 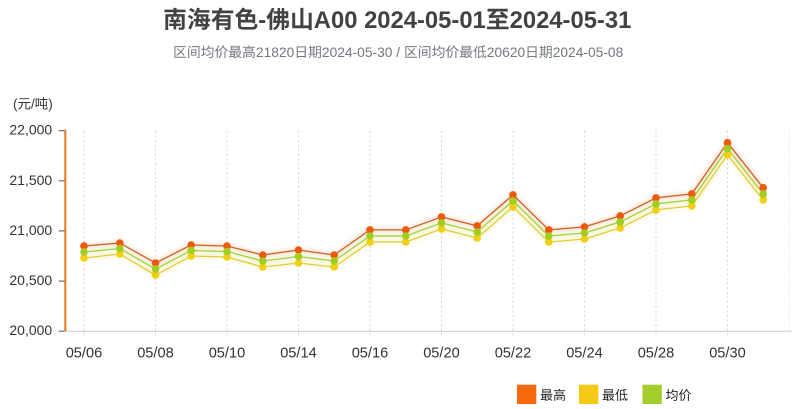 What do you see at coordinates (361, 52) in the screenshot?
I see `svg-text: 2024-05-30 /` at bounding box center [361, 52].